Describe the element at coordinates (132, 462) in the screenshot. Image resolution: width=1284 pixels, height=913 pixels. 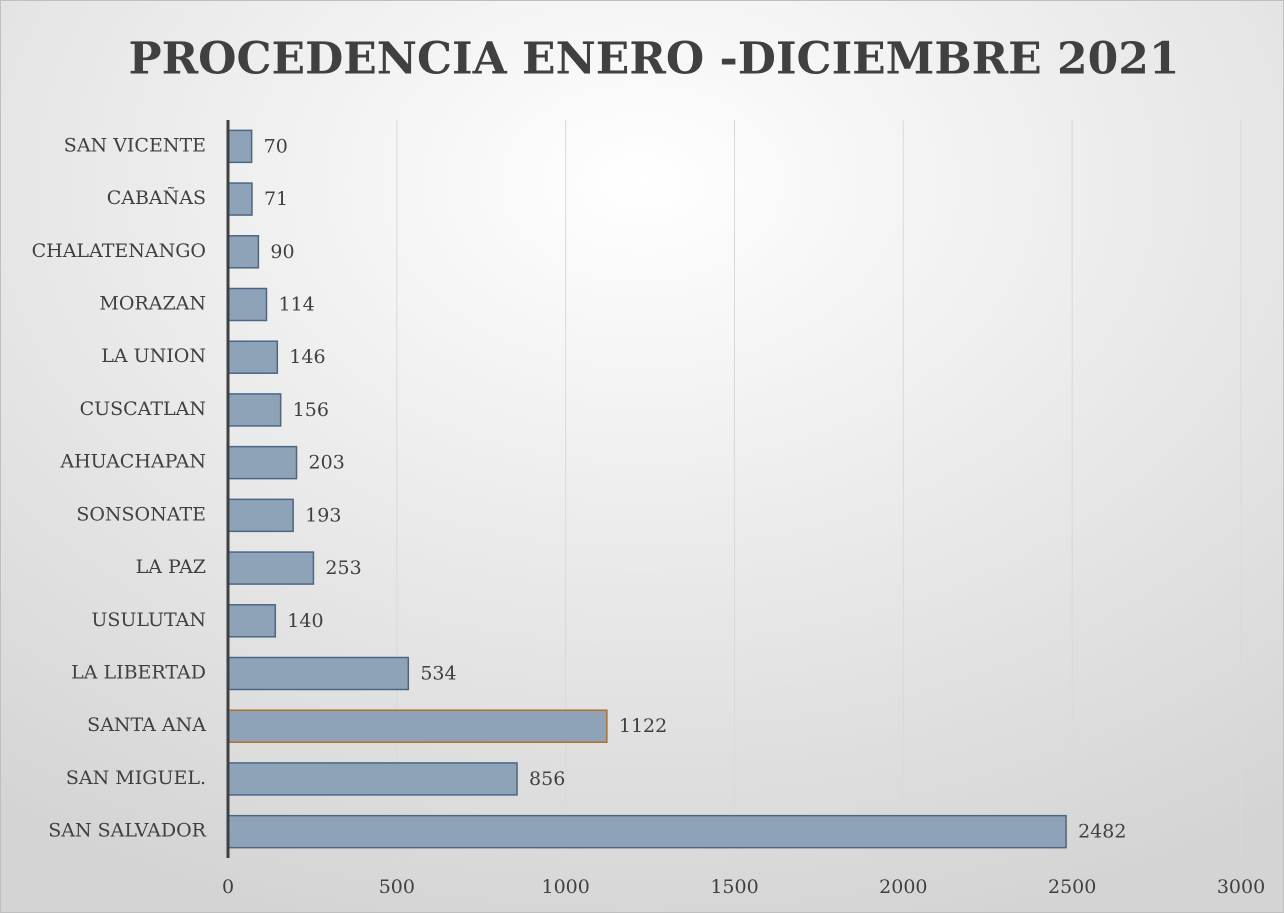
I see `y-tick-label: AHUACHAPAN` at that location.